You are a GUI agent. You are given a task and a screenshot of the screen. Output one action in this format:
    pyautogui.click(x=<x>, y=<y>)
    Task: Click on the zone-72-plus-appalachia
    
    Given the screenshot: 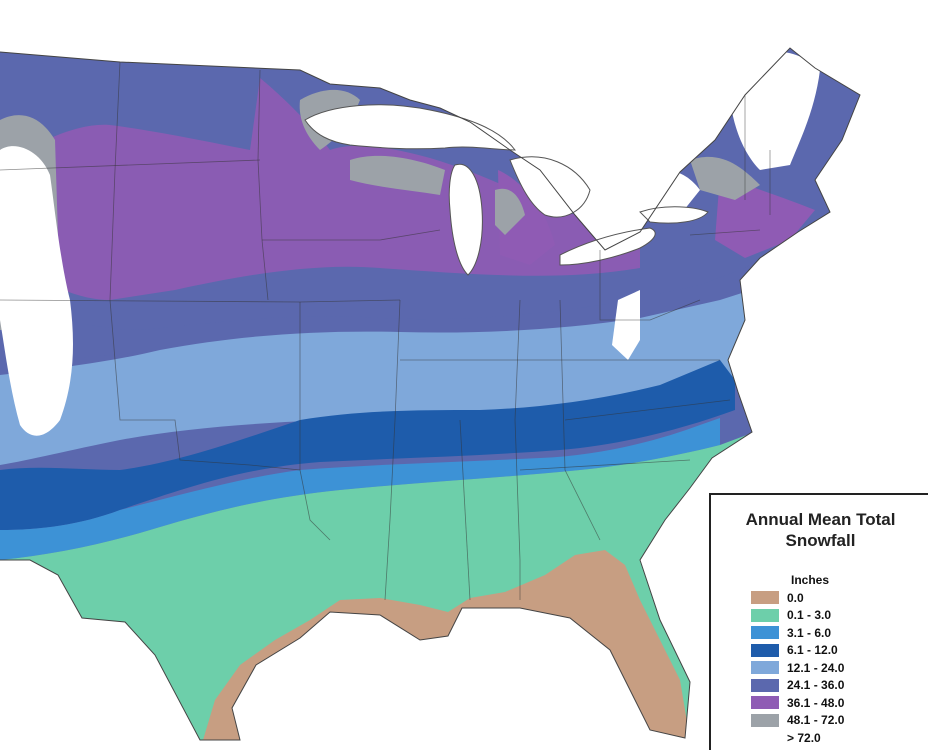 What is the action you would take?
    pyautogui.click(x=626, y=325)
    